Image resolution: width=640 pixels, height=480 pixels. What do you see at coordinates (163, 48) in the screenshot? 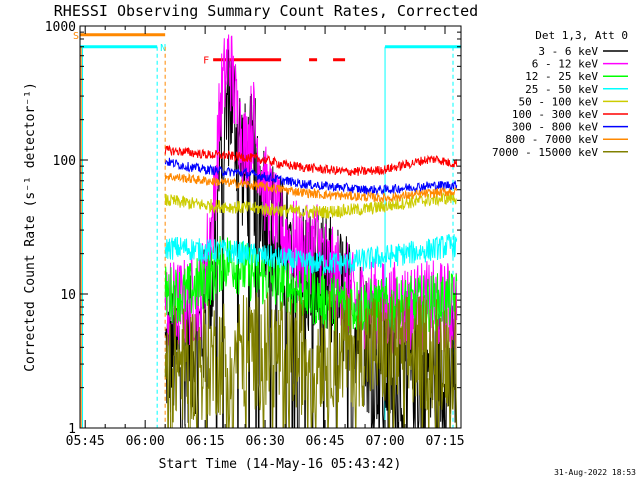
I see `flag-label: N` at bounding box center [163, 48].